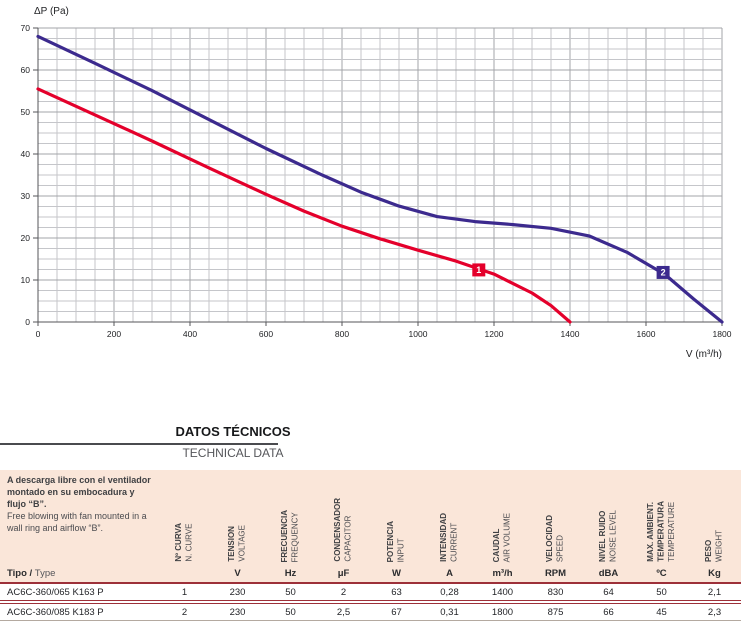 This screenshot has width=741, height=621. What do you see at coordinates (613, 535) in the screenshot?
I see `header-line-en: NOISE LEVEL` at bounding box center [613, 535].